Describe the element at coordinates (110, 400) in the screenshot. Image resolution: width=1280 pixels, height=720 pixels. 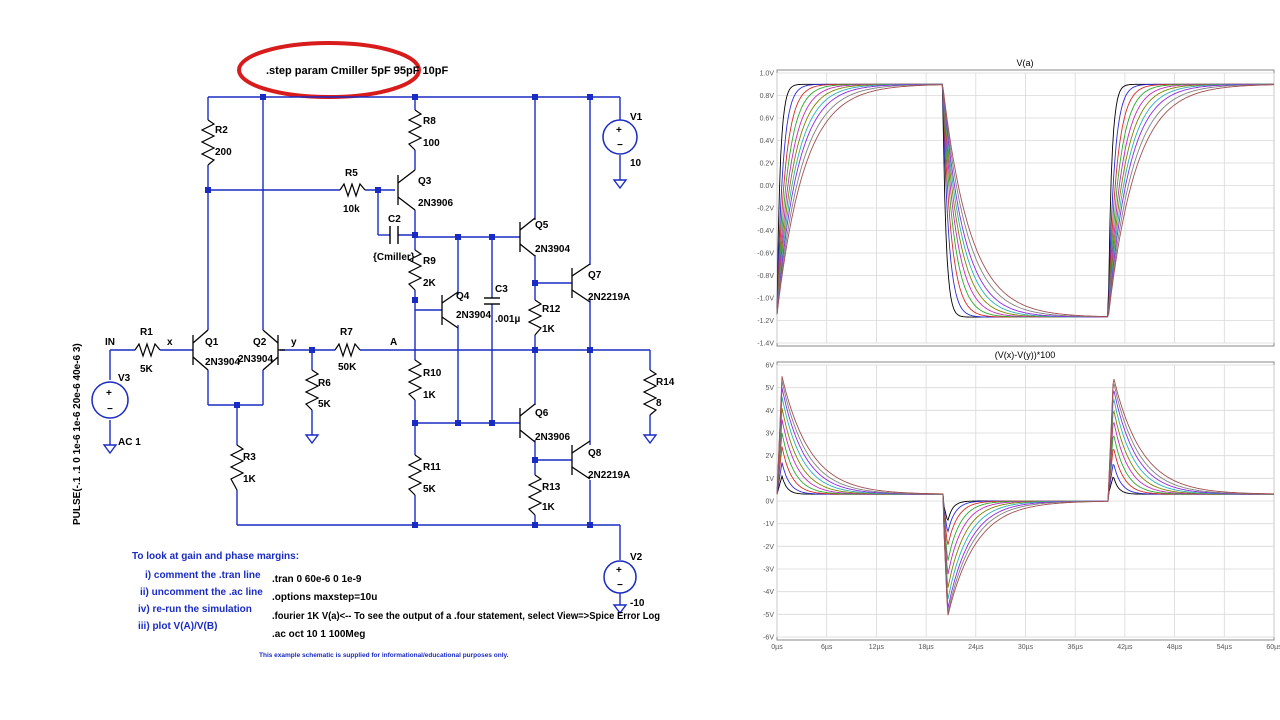
I see `v3-symbol` at that location.